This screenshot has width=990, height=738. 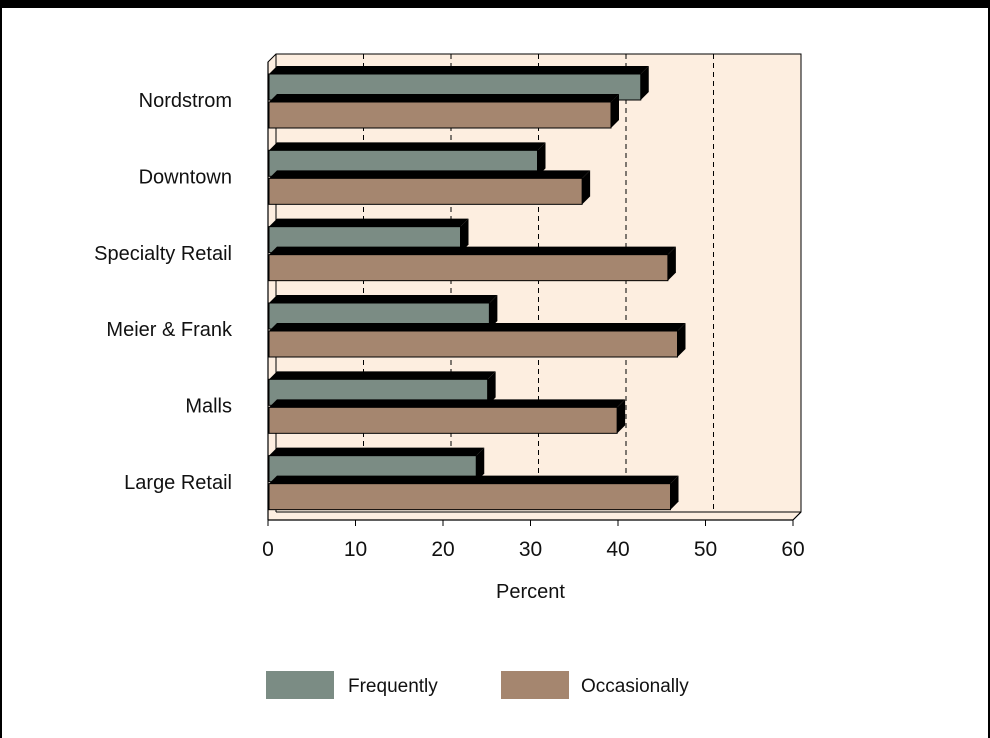 What do you see at coordinates (442, 549) in the screenshot?
I see `x-tick-label: 20` at bounding box center [442, 549].